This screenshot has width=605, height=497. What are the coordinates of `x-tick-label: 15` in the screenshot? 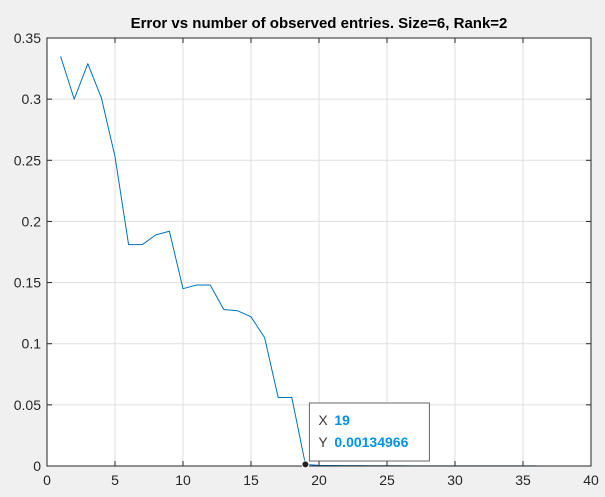 It's located at (251, 480).